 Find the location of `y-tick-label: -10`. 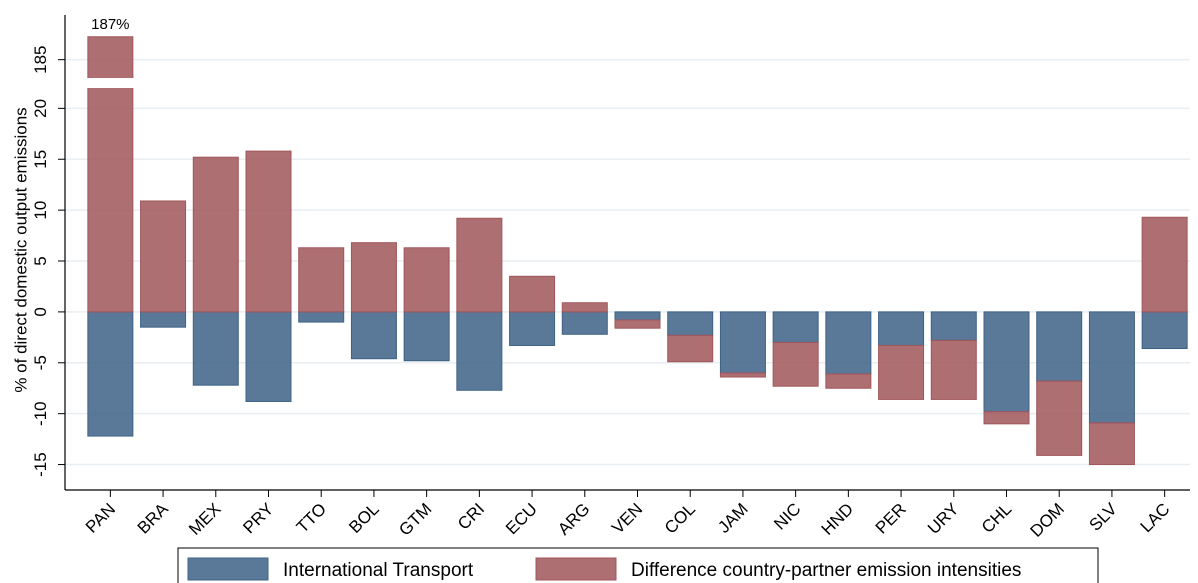

y-tick-label: -10 is located at coordinates (40, 413).